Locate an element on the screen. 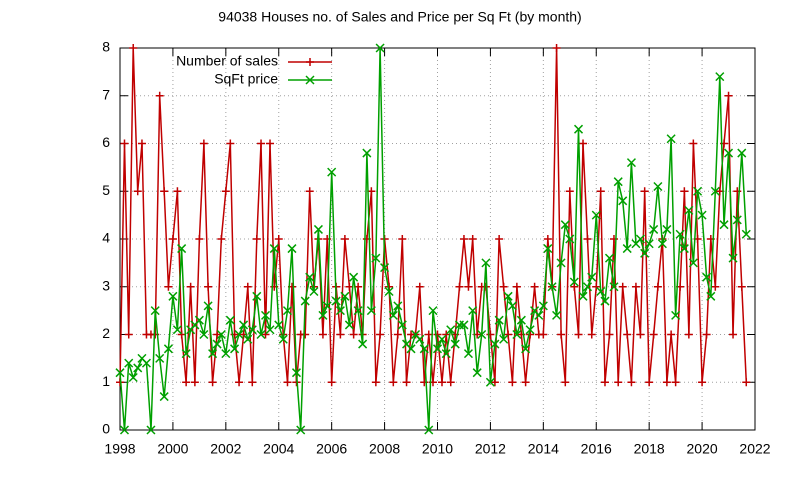  x-tick-label: 2008 is located at coordinates (384, 449).